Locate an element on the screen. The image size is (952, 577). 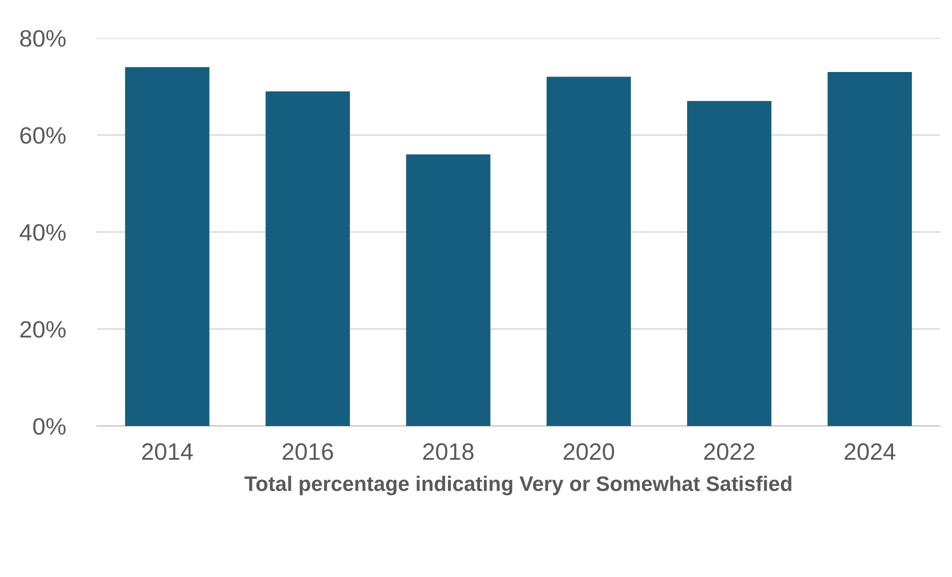
y-tick-label: 20% is located at coordinates (43, 329).